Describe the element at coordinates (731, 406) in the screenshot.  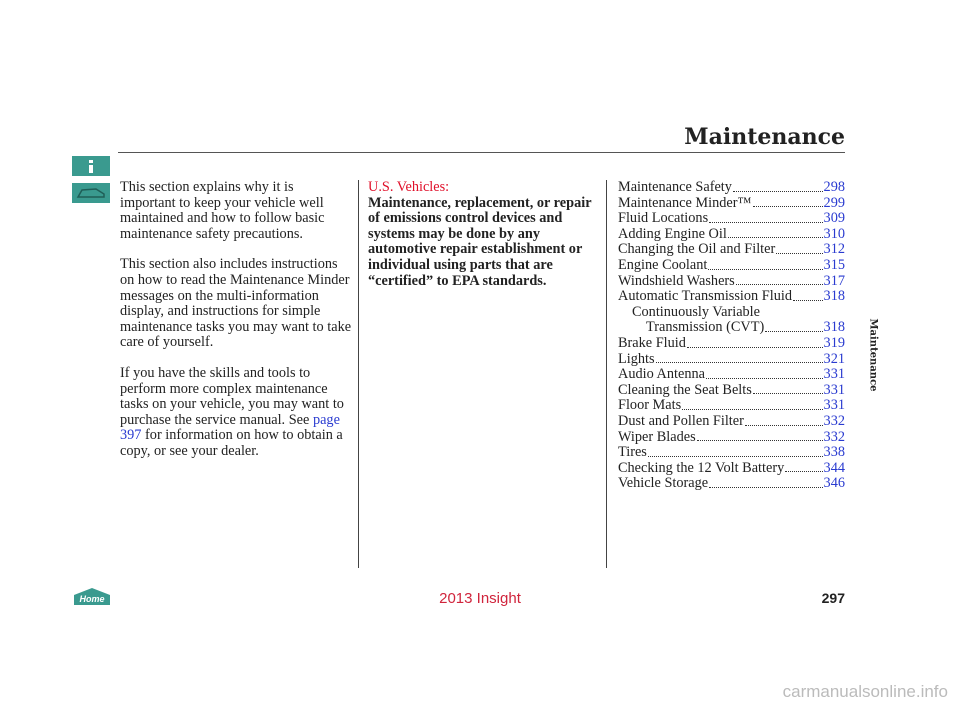
I see `contents-entry: Floor Mats 331` at that location.